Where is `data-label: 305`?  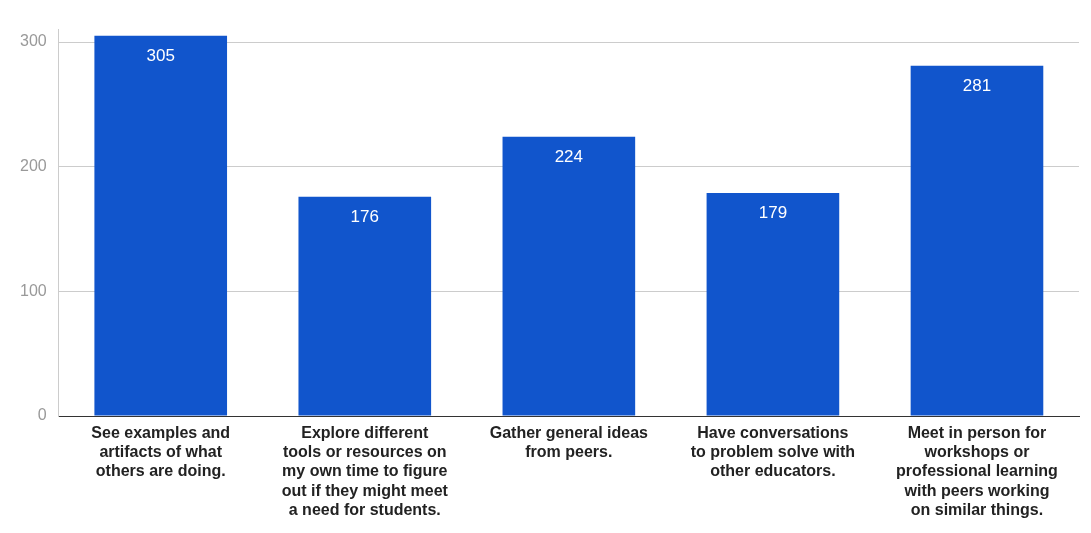
data-label: 305 is located at coordinates (160, 56).